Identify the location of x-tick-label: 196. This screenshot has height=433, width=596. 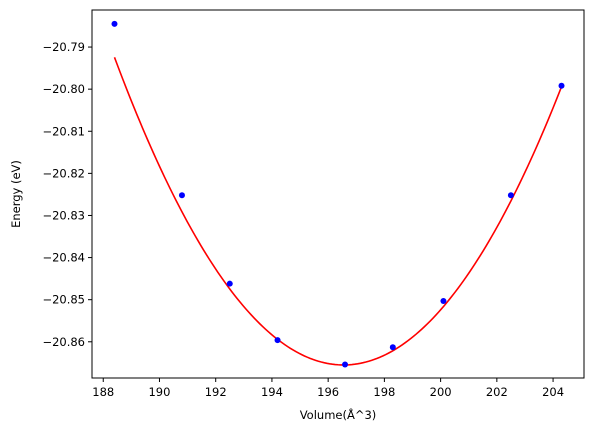
(328, 392).